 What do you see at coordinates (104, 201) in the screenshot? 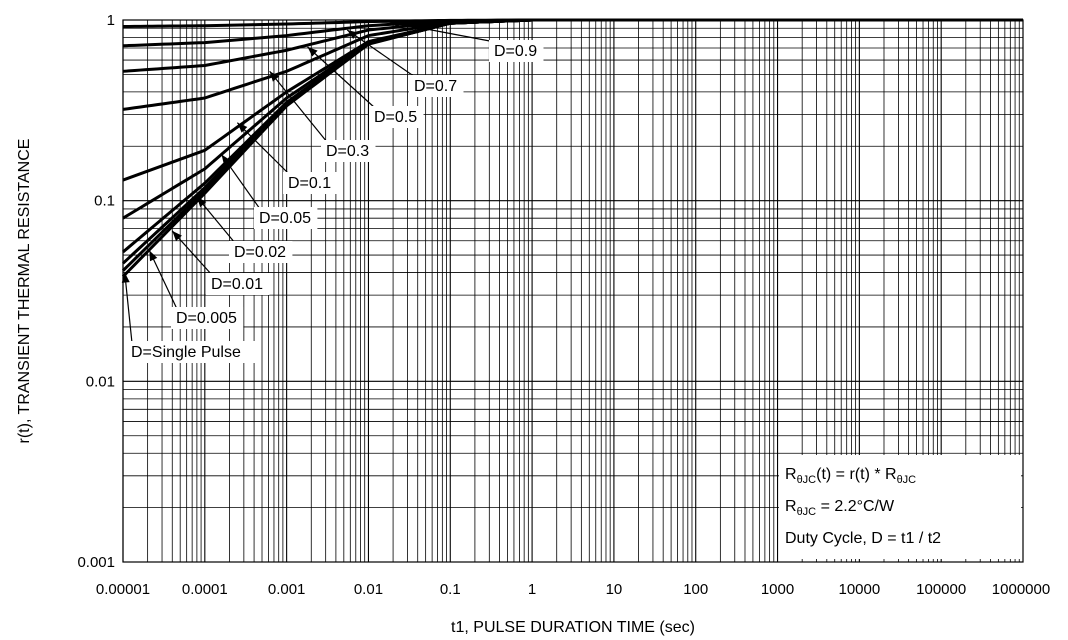
I see `y-tick-label: 0.1` at bounding box center [104, 201].